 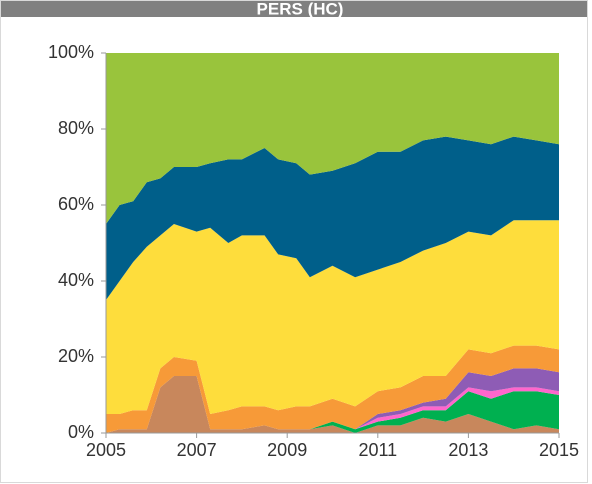 What do you see at coordinates (76, 204) in the screenshot?
I see `y-tick-label: 60%` at bounding box center [76, 204].